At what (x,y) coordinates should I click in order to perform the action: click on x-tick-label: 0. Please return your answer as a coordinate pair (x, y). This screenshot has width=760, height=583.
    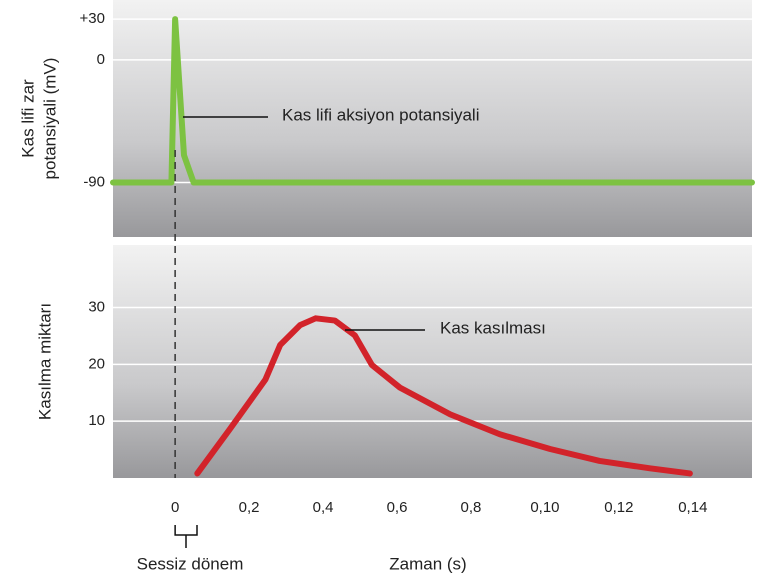
    Looking at the image, I should click on (175, 507).